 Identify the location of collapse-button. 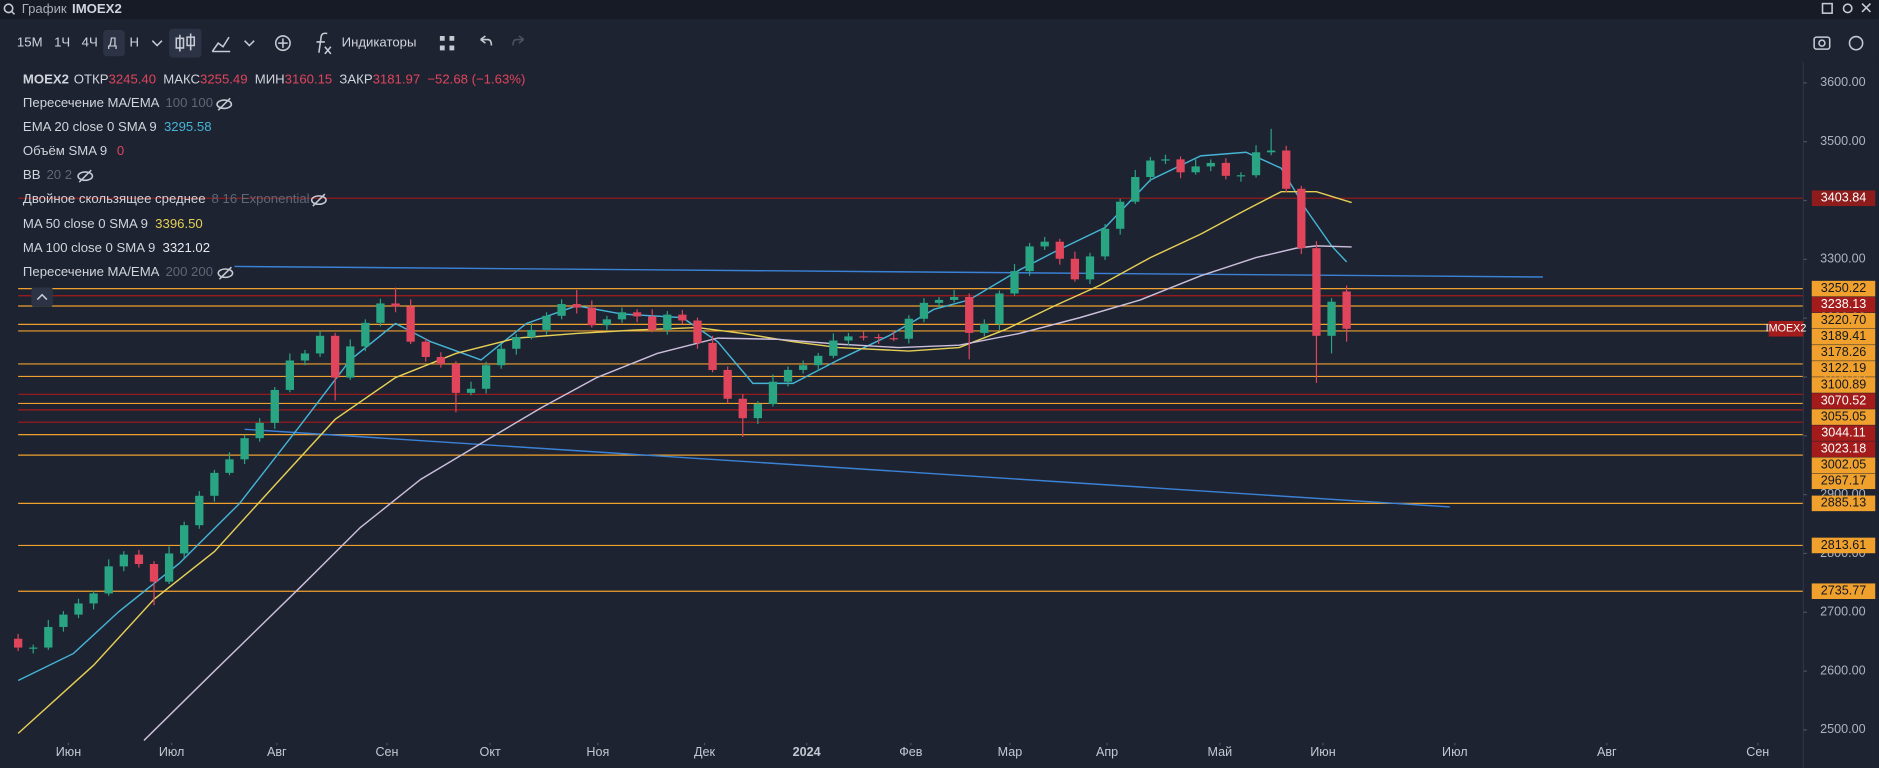
(42, 297).